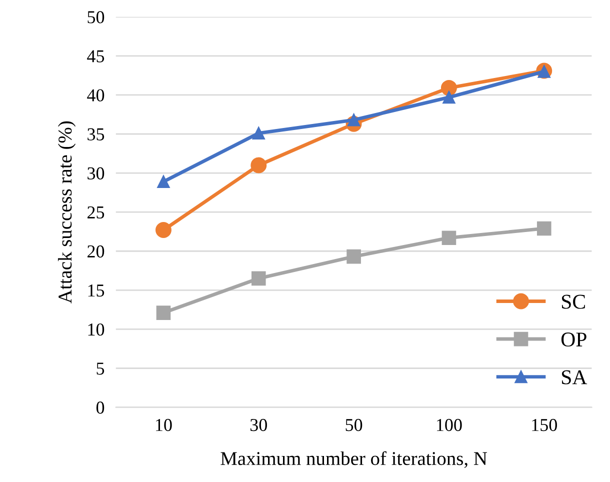 The image size is (610, 482). Describe the element at coordinates (96, 17) in the screenshot. I see `y-tick-label: 50` at that location.